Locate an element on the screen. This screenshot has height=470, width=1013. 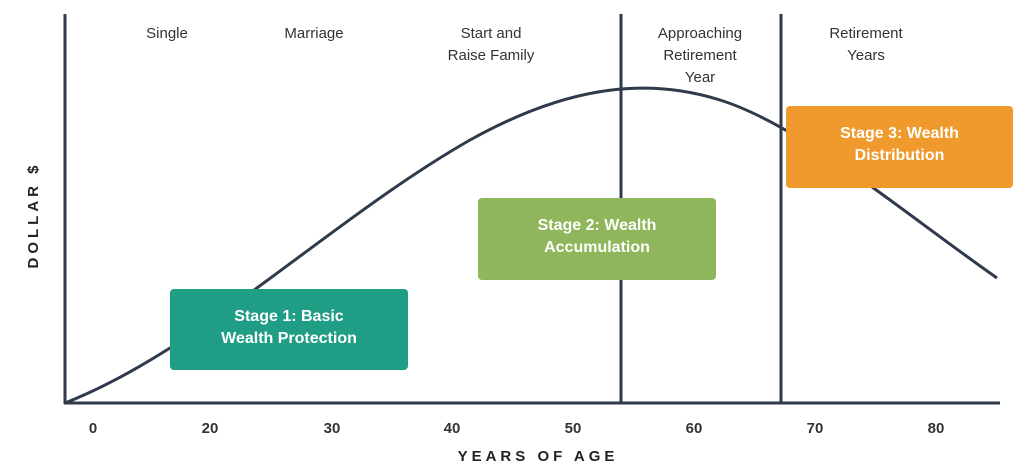
x-tick-label: 30 is located at coordinates (332, 428).